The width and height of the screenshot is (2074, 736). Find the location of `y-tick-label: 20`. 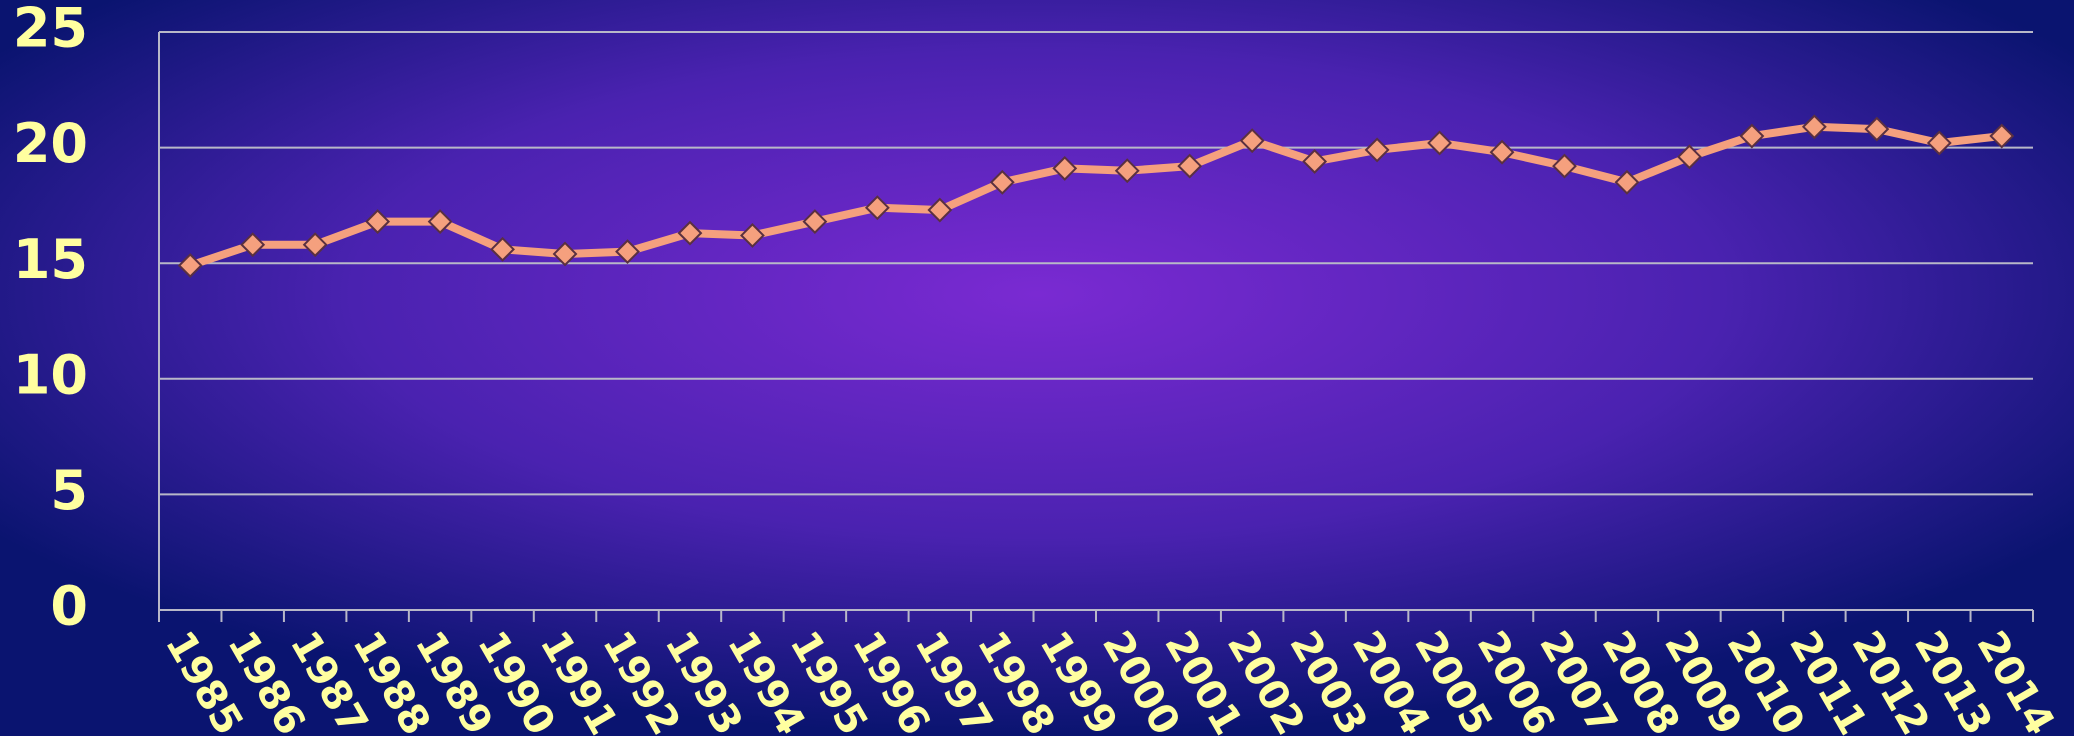

y-tick-label: 20 is located at coordinates (50, 143).